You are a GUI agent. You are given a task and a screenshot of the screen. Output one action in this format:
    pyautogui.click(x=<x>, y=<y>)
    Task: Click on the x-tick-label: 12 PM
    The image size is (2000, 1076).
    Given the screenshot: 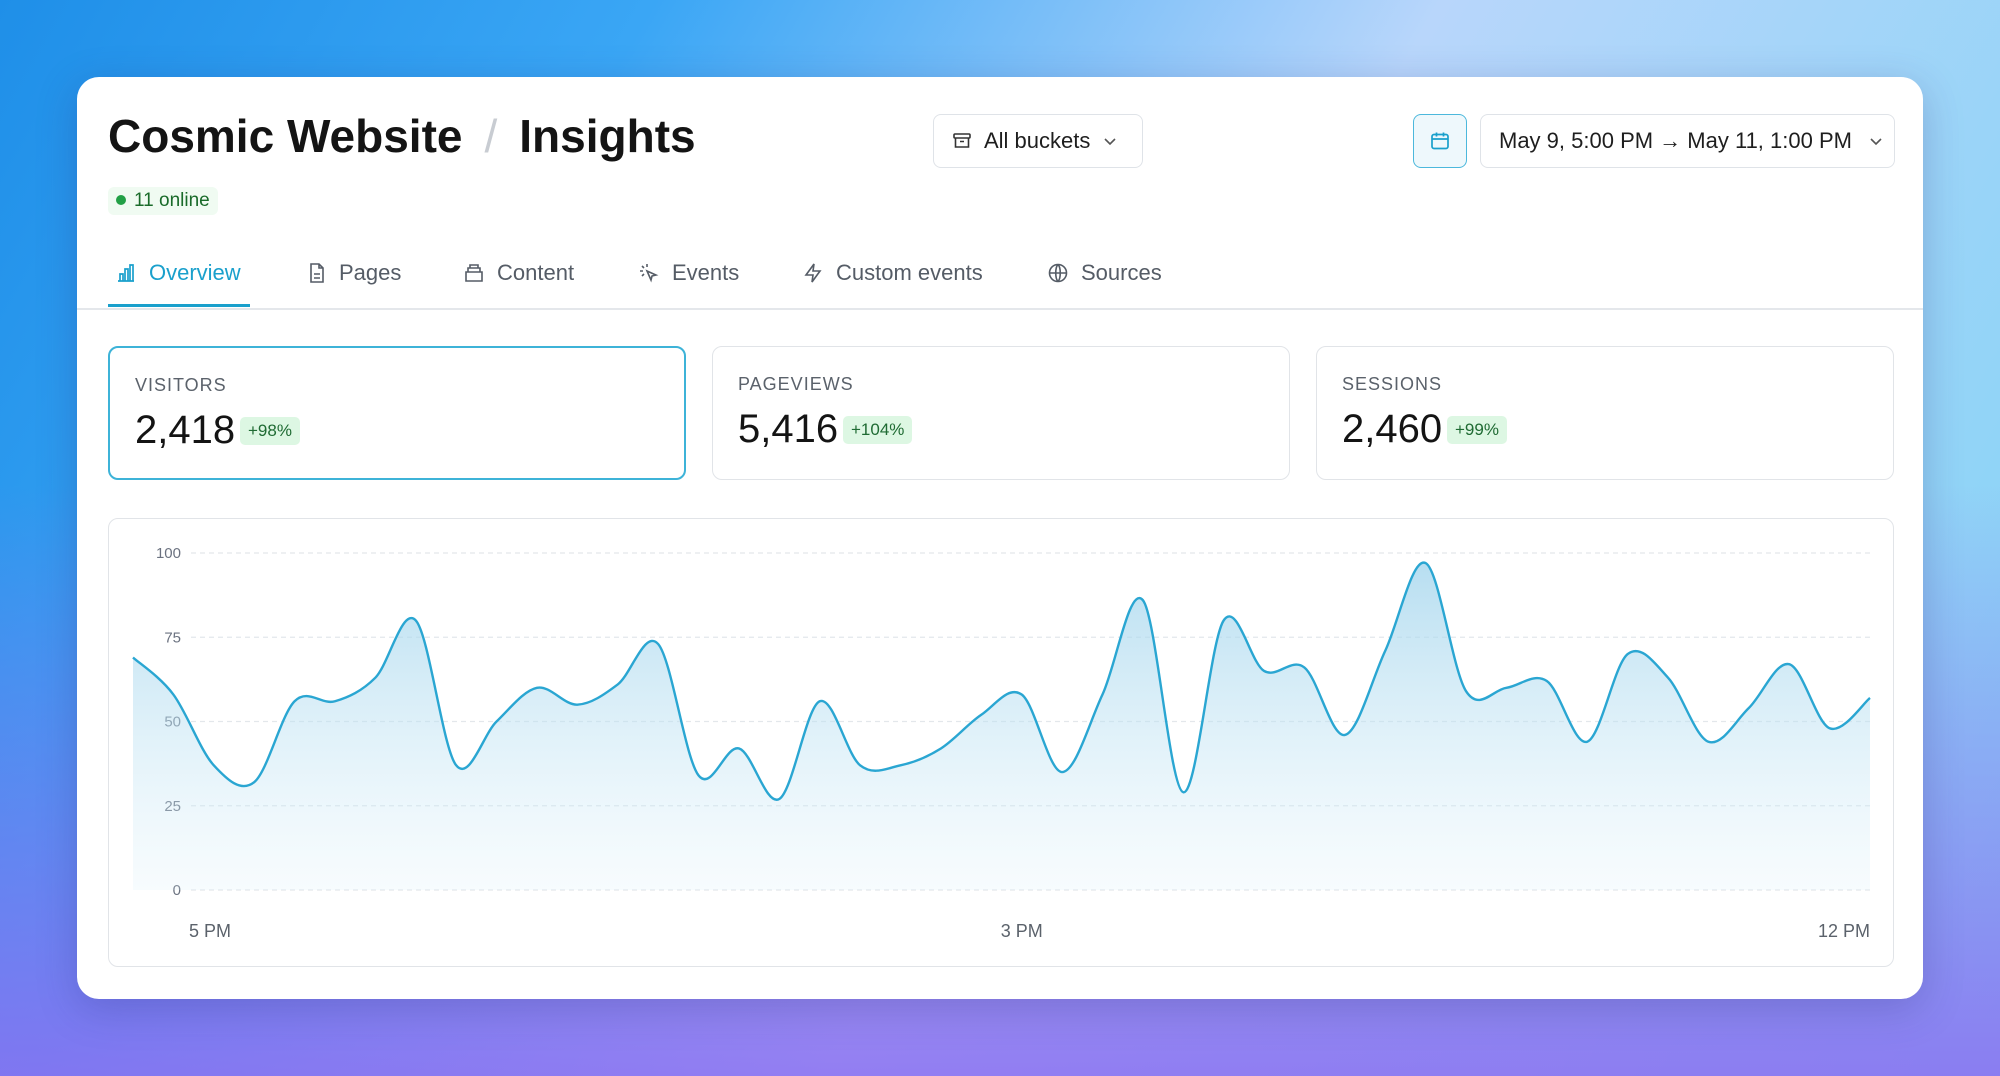 What is the action you would take?
    pyautogui.click(x=1844, y=931)
    